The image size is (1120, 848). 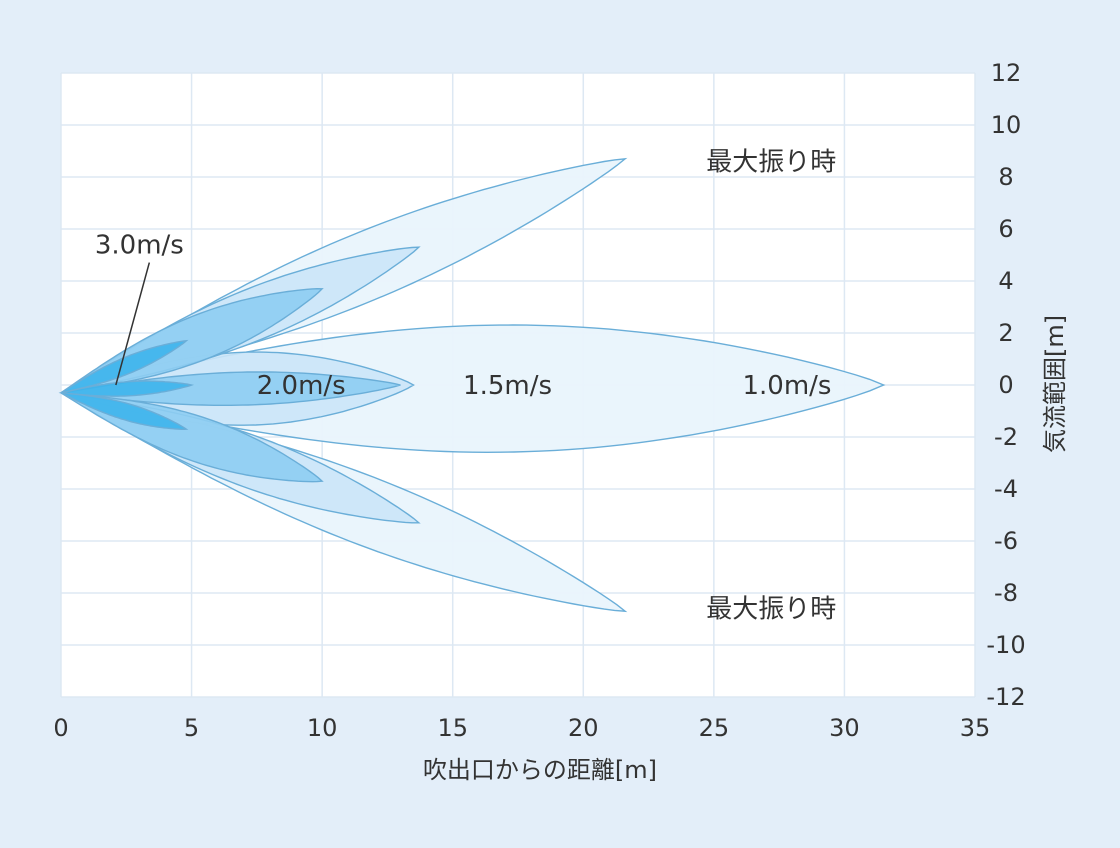 I want to click on y-tick-label: 0, so click(x=1005, y=385).